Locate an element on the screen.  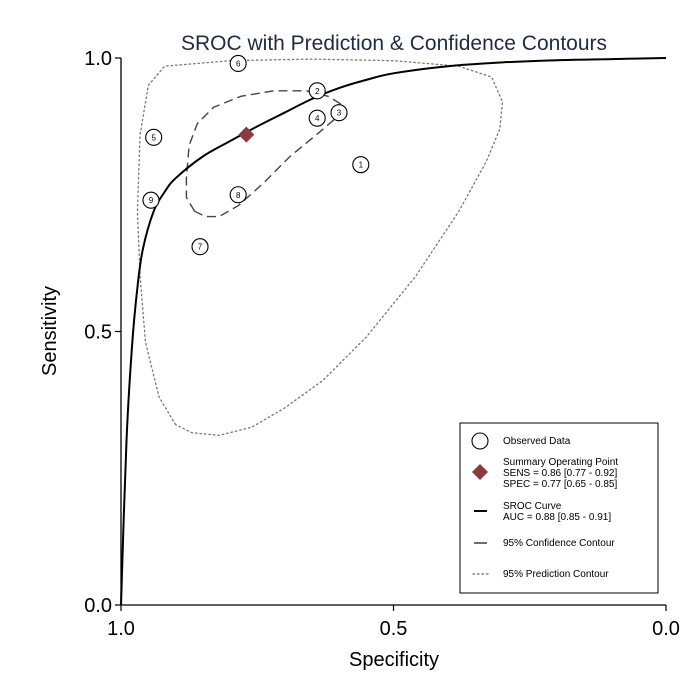
observed-point-label: 6 is located at coordinates (238, 63).